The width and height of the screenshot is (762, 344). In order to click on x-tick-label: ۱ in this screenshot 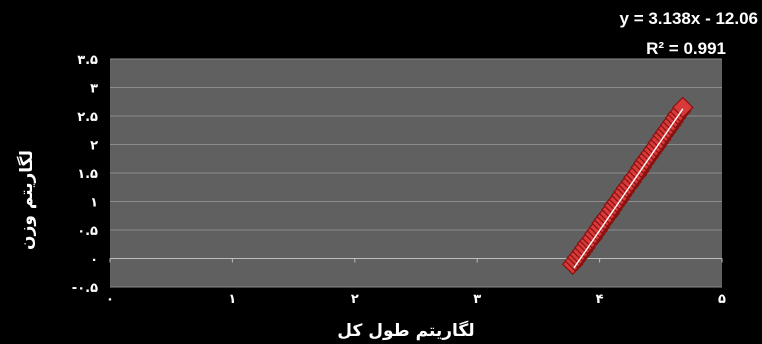, I will do `click(232, 299)`.